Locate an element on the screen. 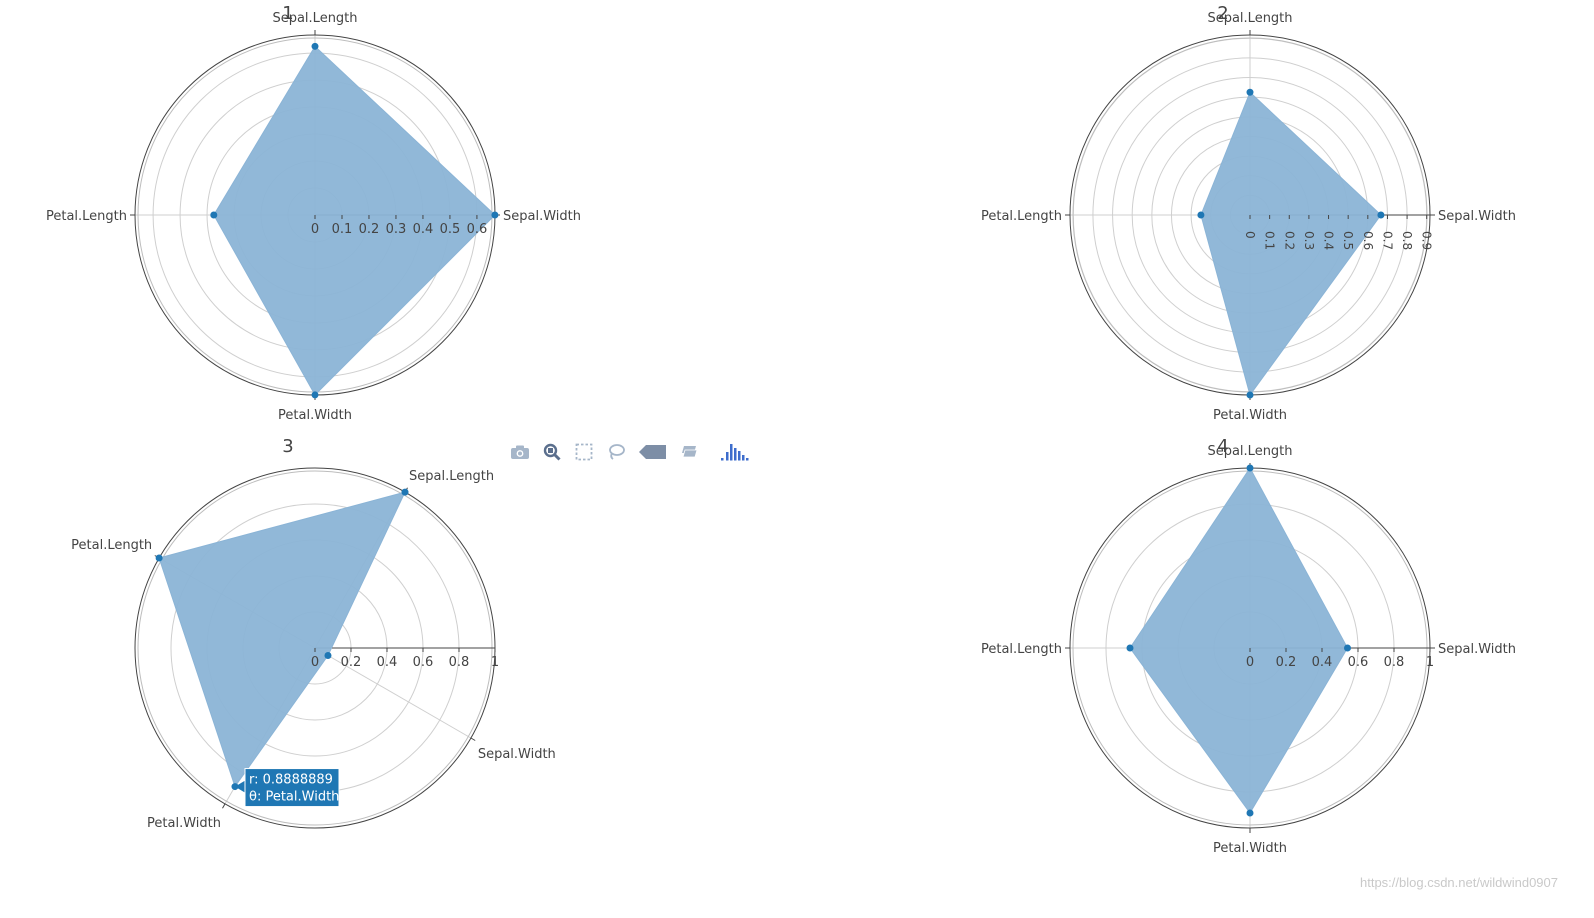 This screenshot has height=918, width=1594. chart-title: 3 is located at coordinates (287, 446).